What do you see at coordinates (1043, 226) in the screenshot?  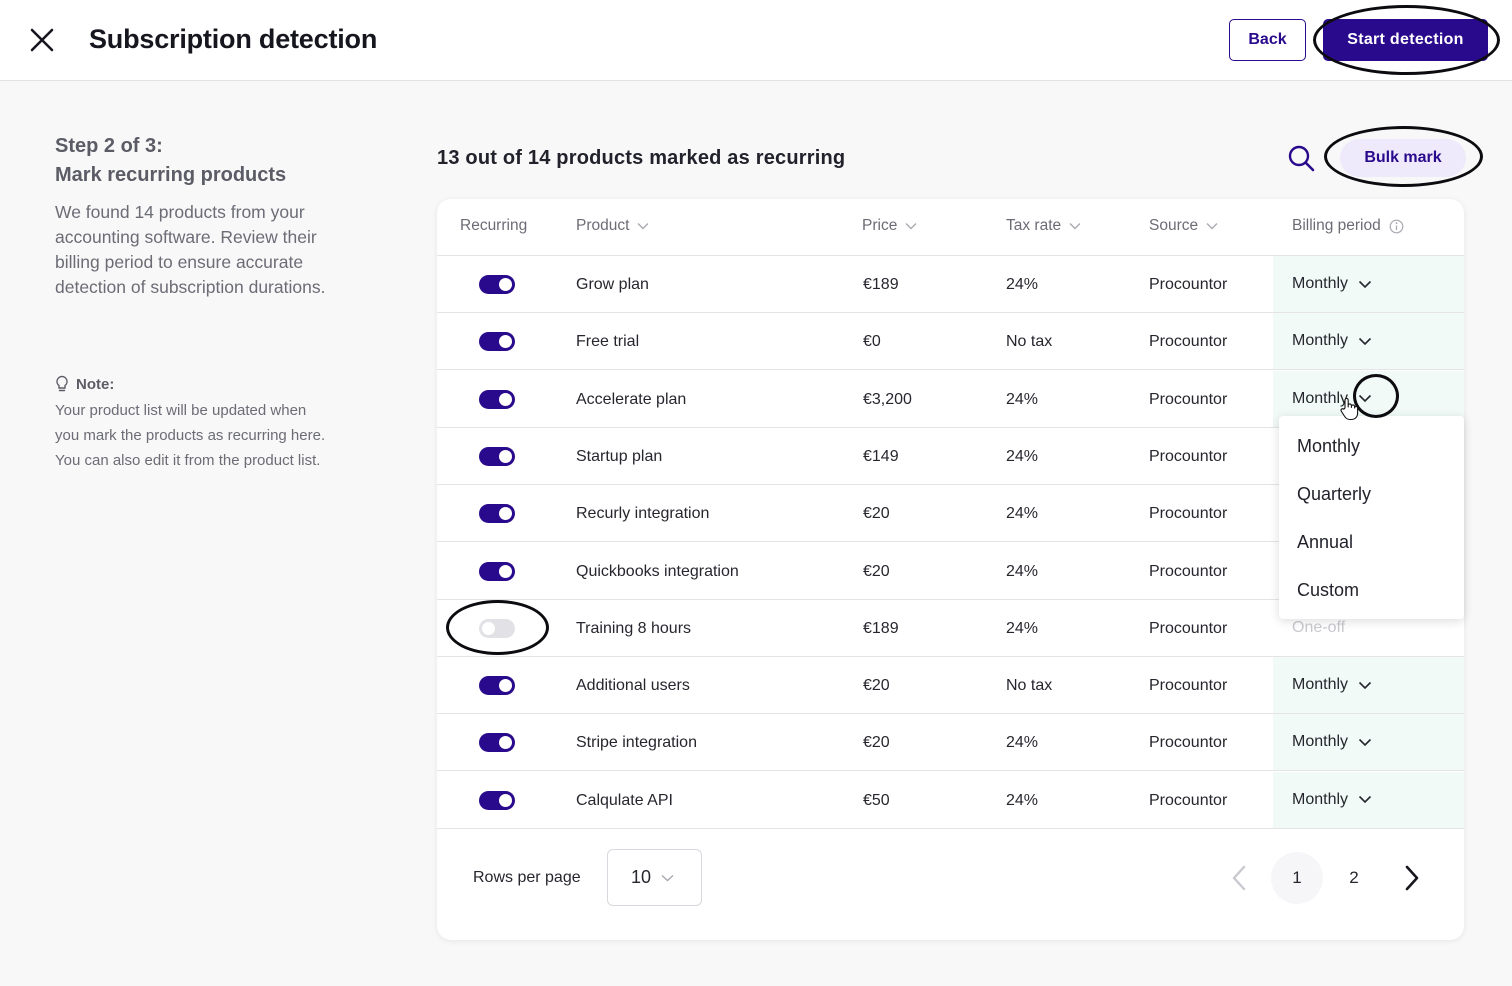 I see `column-tax-rate: Tax rate` at bounding box center [1043, 226].